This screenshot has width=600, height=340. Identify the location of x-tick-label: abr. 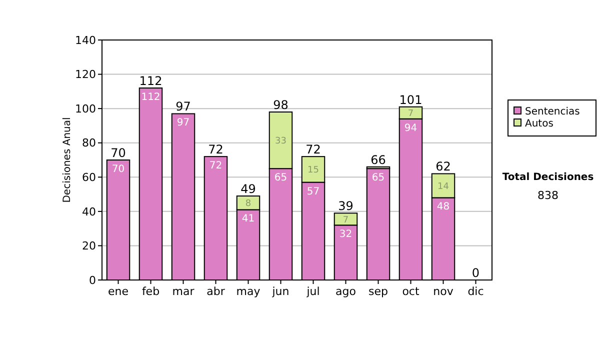
(216, 291).